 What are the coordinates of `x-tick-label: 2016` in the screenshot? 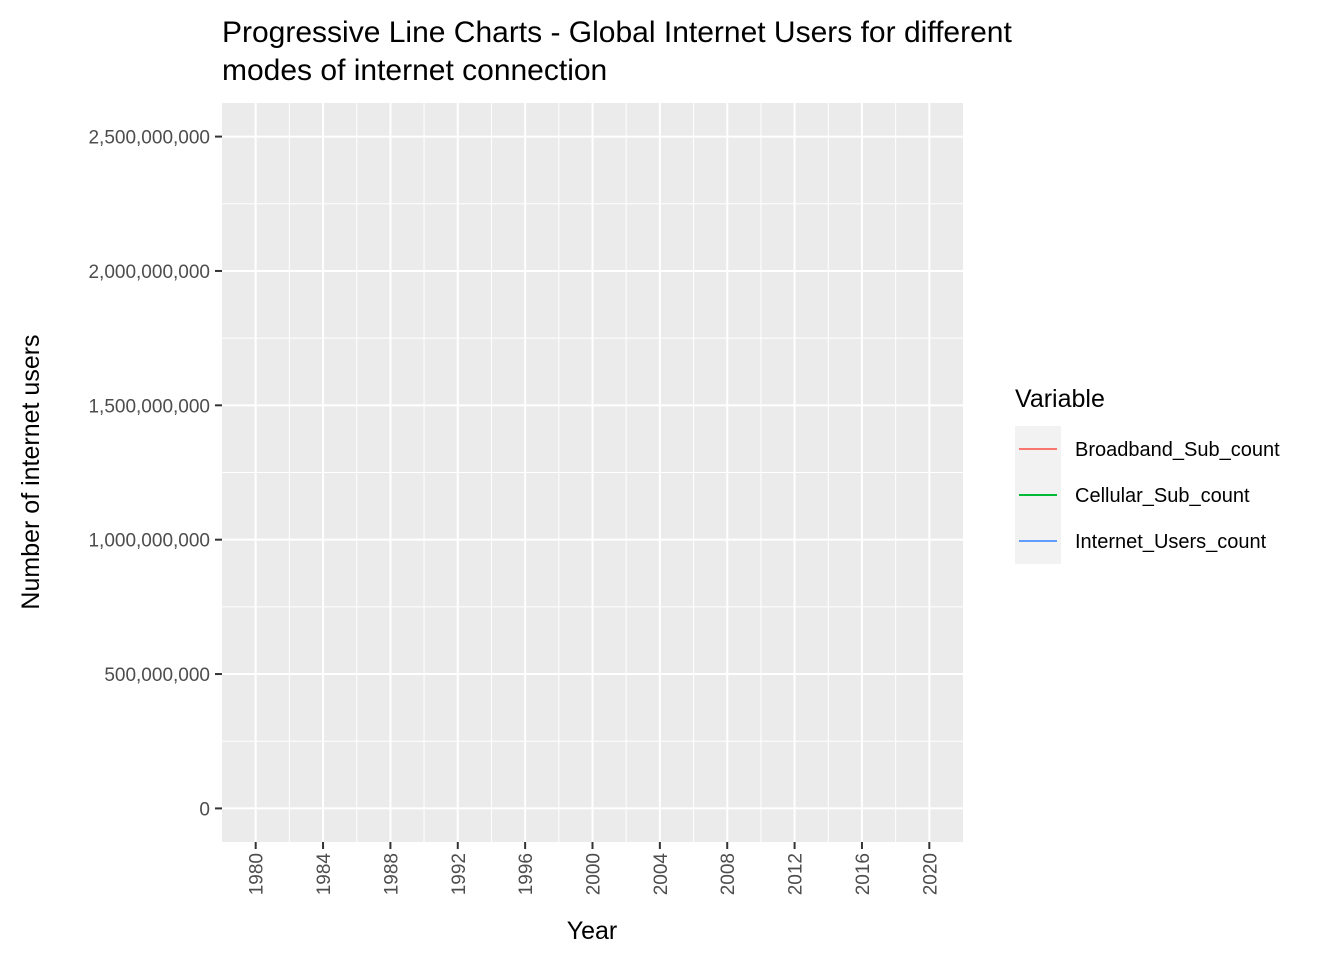 It's located at (863, 874).